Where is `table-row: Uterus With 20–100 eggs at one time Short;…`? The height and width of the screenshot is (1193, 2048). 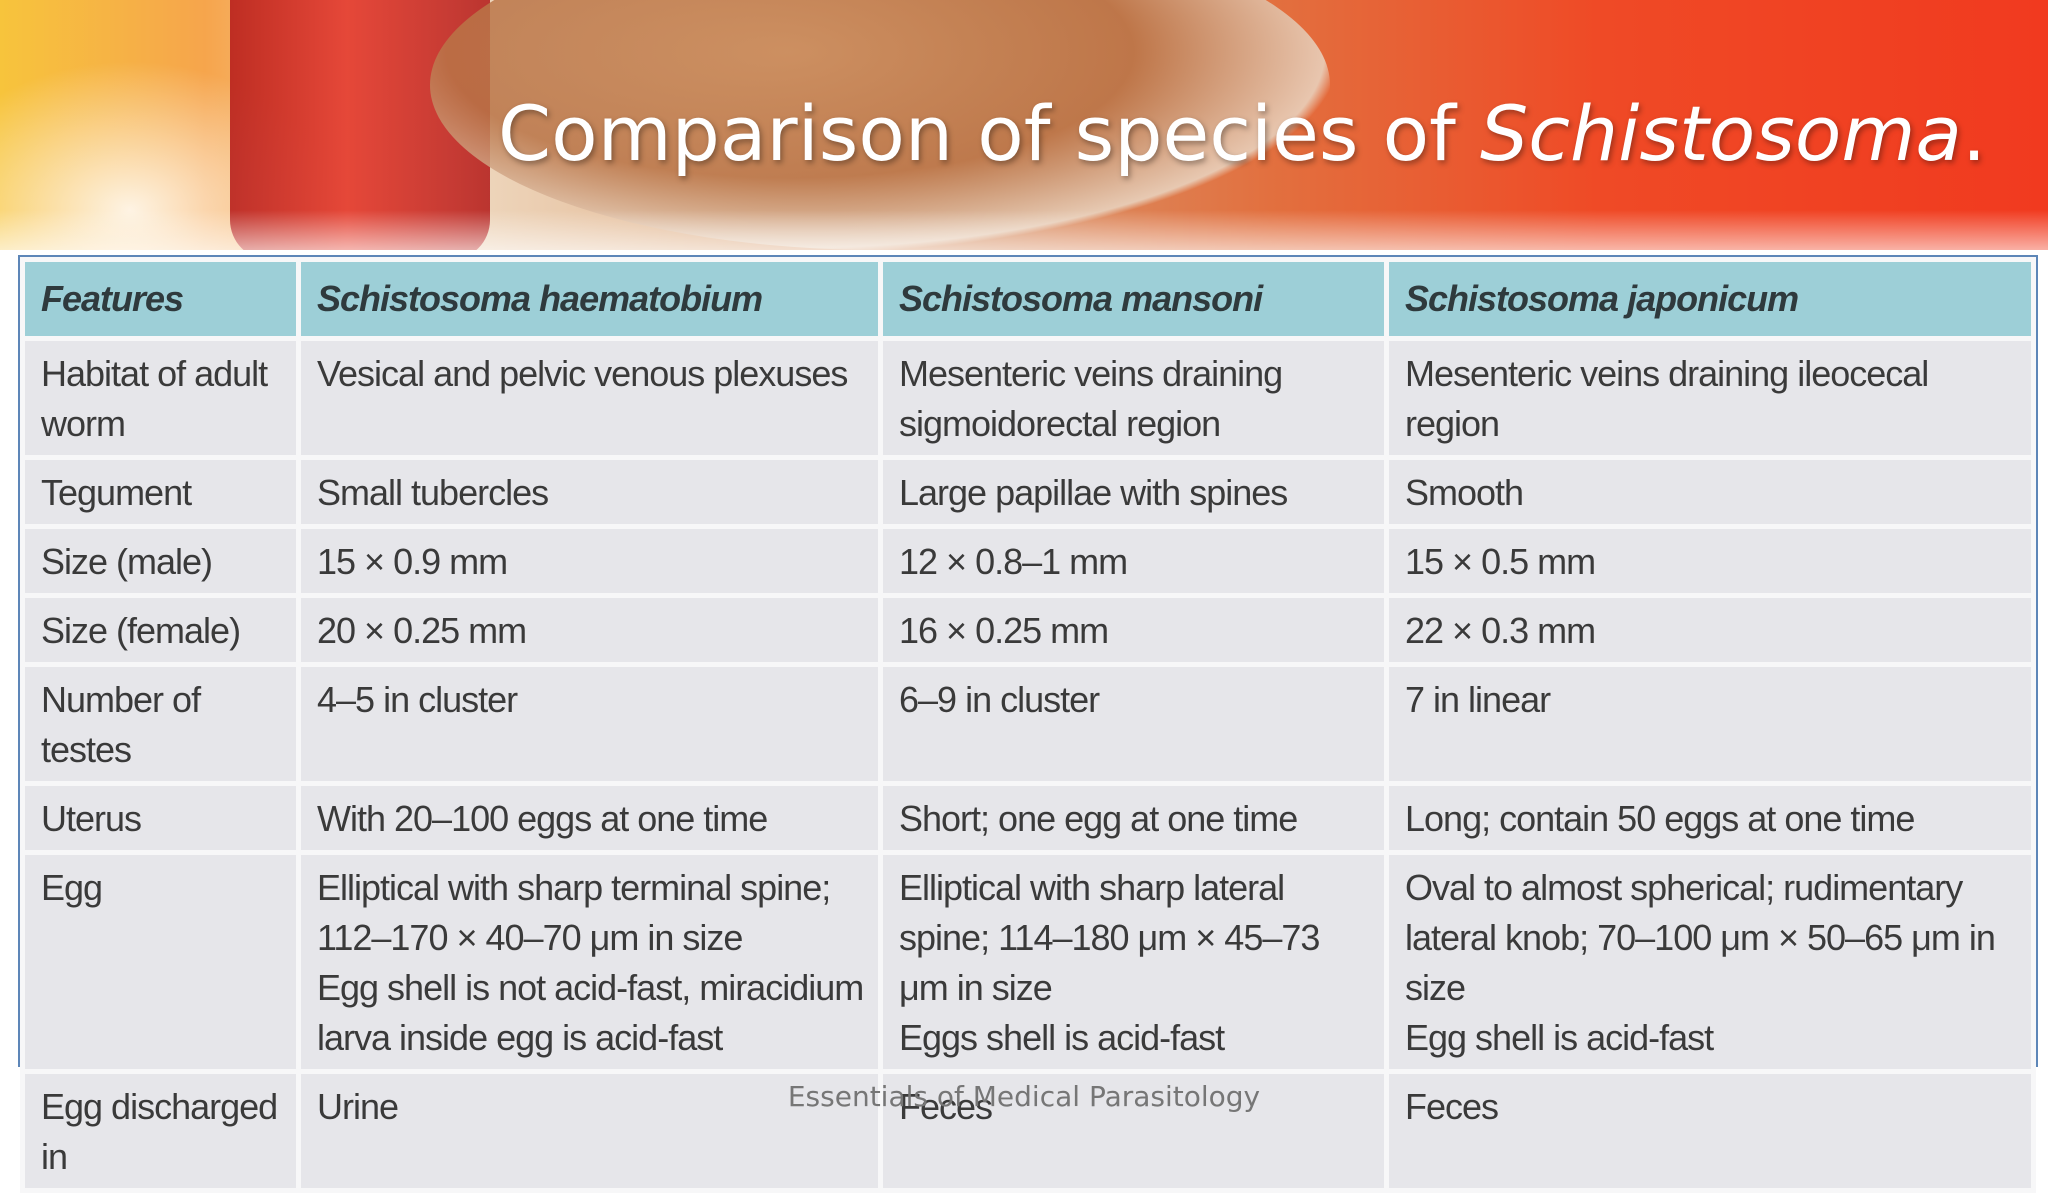
table-row: Uterus With 20–100 eggs at one time Short;… is located at coordinates (1028, 818).